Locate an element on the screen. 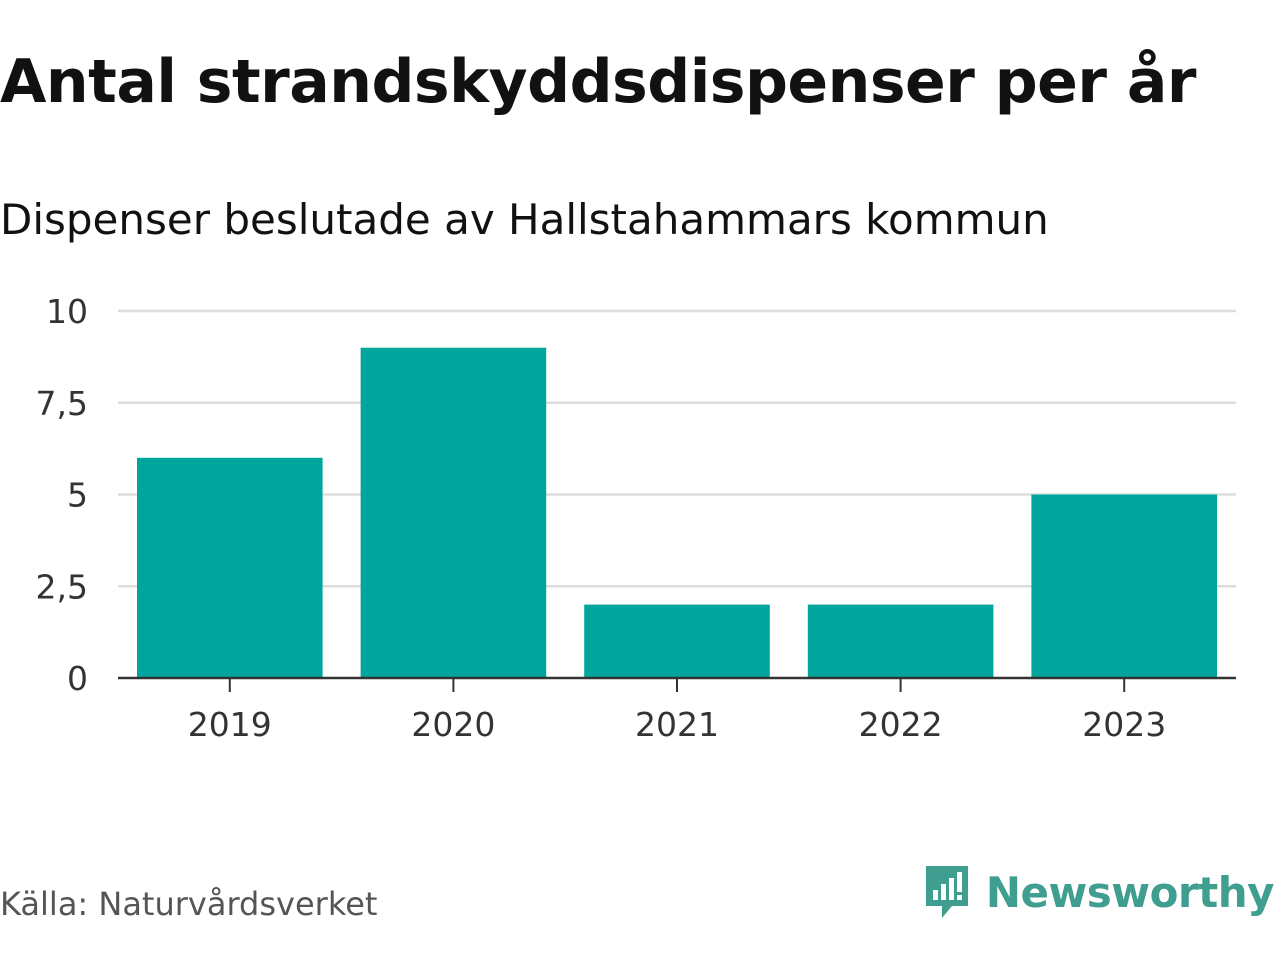 The image size is (1280, 960). brand-logo: Newsworthy is located at coordinates (1098, 892).